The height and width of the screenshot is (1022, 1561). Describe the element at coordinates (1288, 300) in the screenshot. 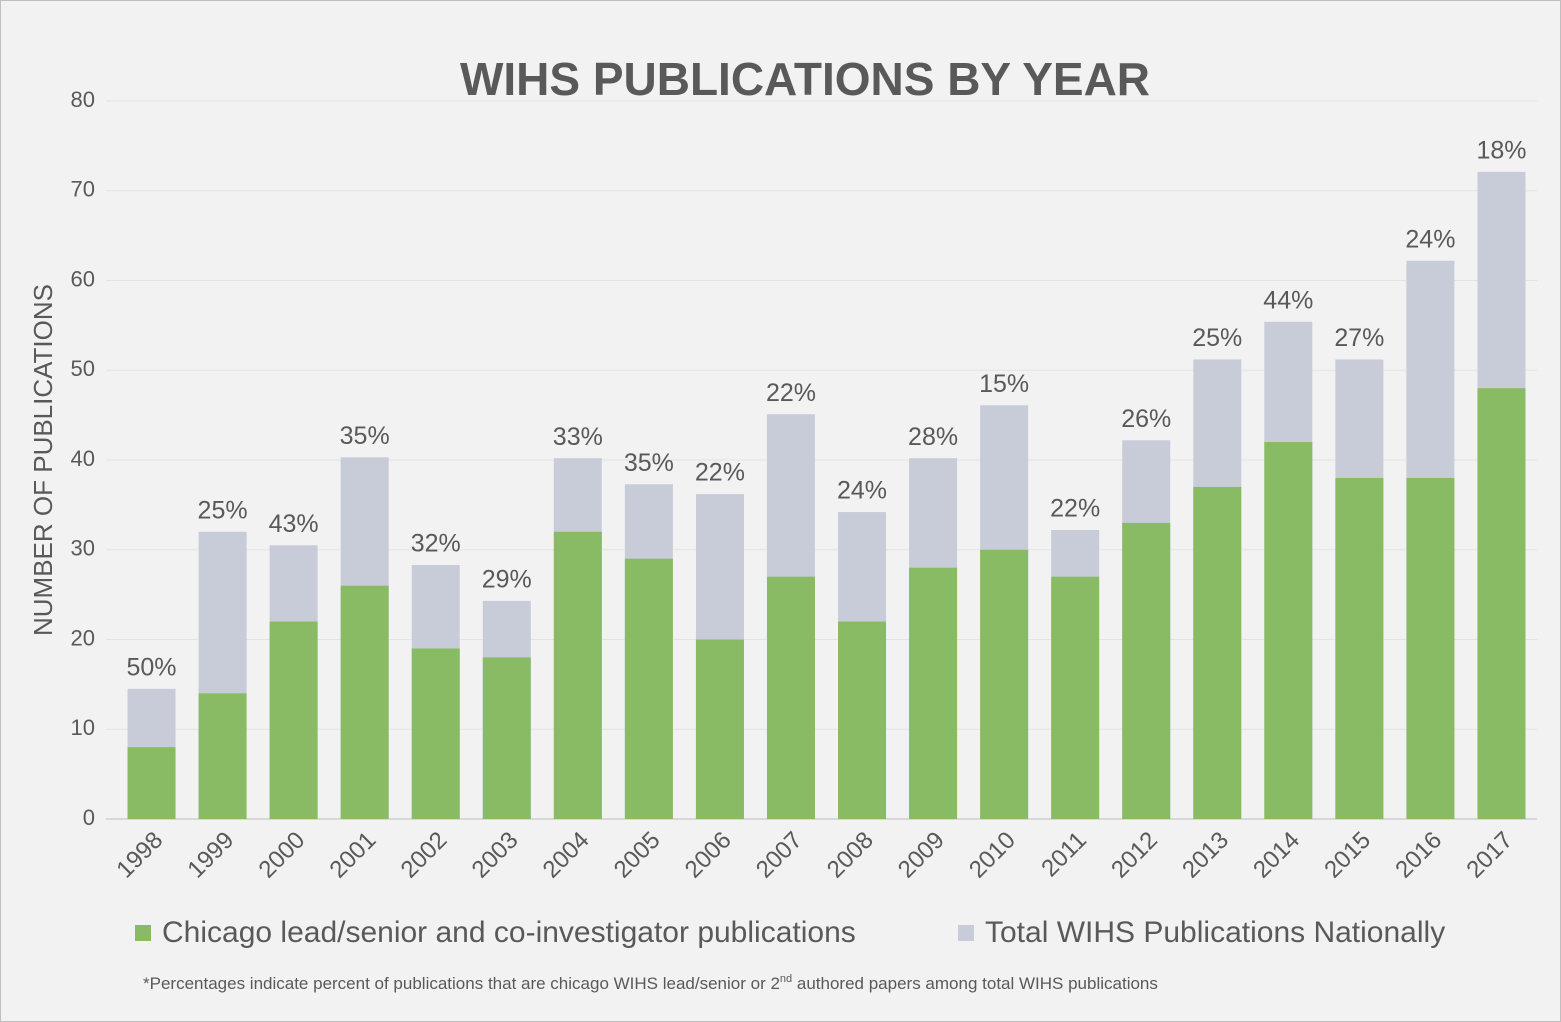

I see `data-label: 44%` at that location.